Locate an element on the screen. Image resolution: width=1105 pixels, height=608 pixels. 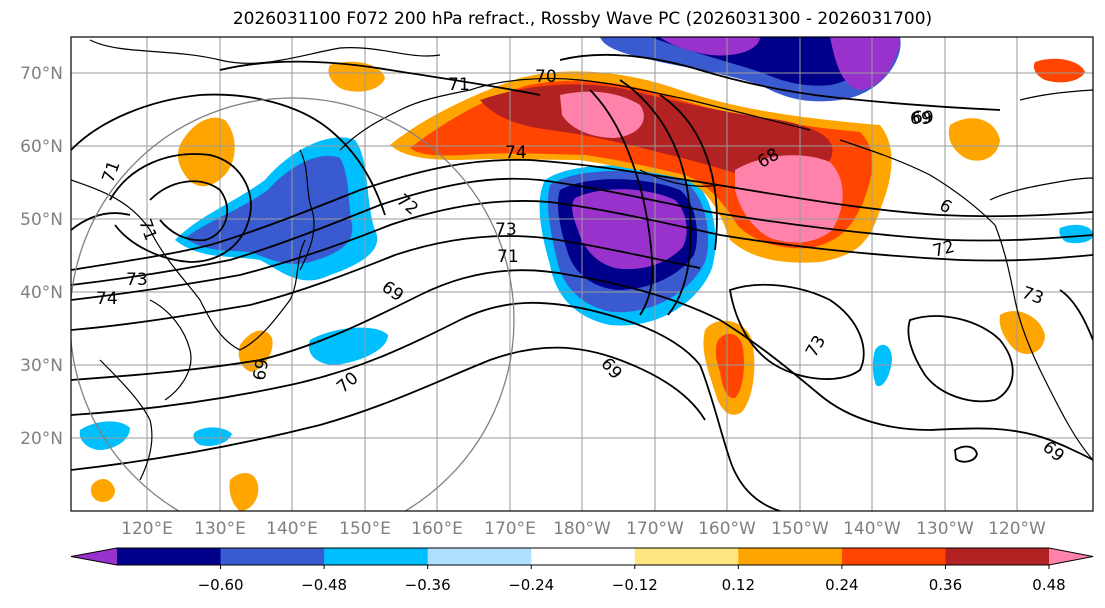
colorbar-extend-max is located at coordinates (1071, 556).